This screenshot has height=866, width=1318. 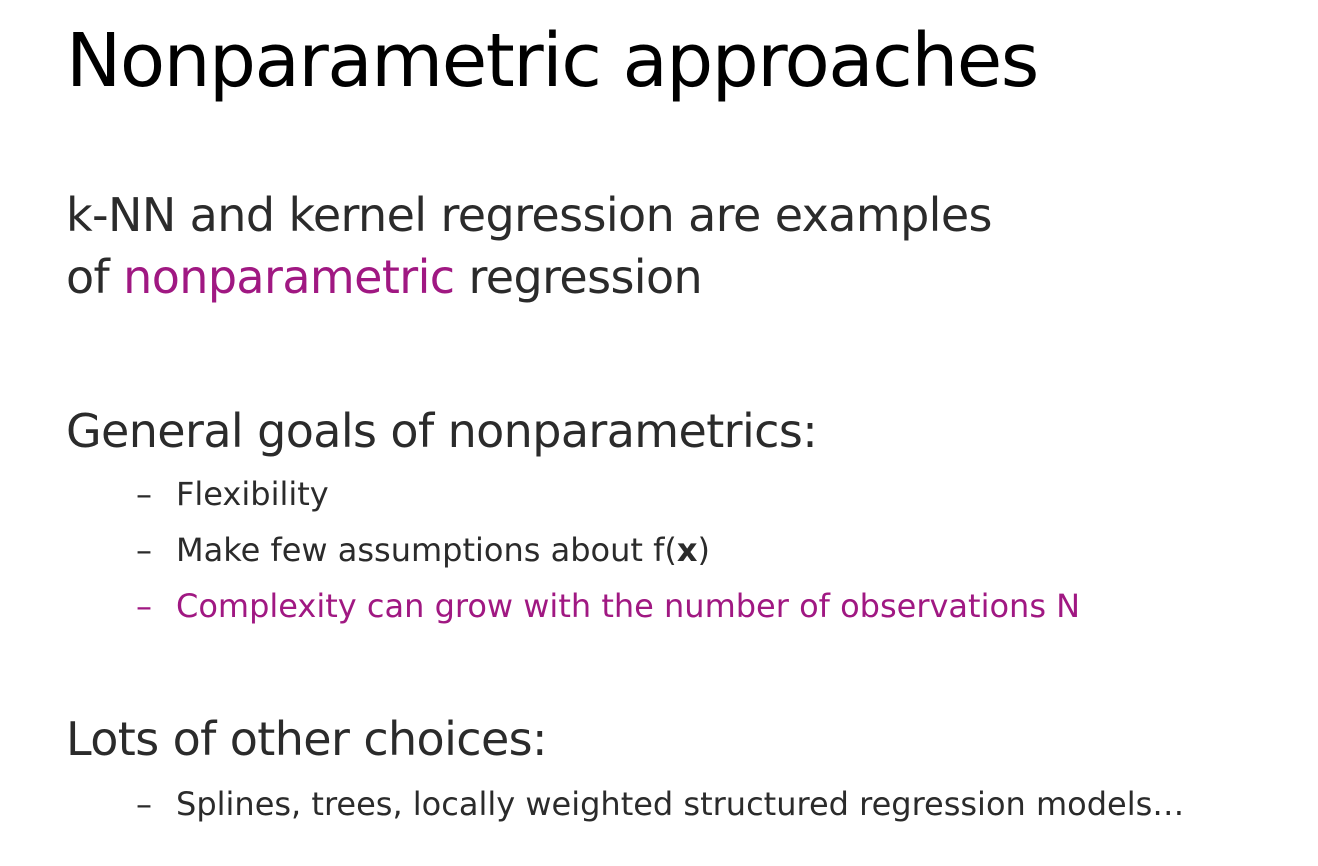 What do you see at coordinates (307, 739) in the screenshot?
I see `choices-heading: Lots of other choices:` at bounding box center [307, 739].